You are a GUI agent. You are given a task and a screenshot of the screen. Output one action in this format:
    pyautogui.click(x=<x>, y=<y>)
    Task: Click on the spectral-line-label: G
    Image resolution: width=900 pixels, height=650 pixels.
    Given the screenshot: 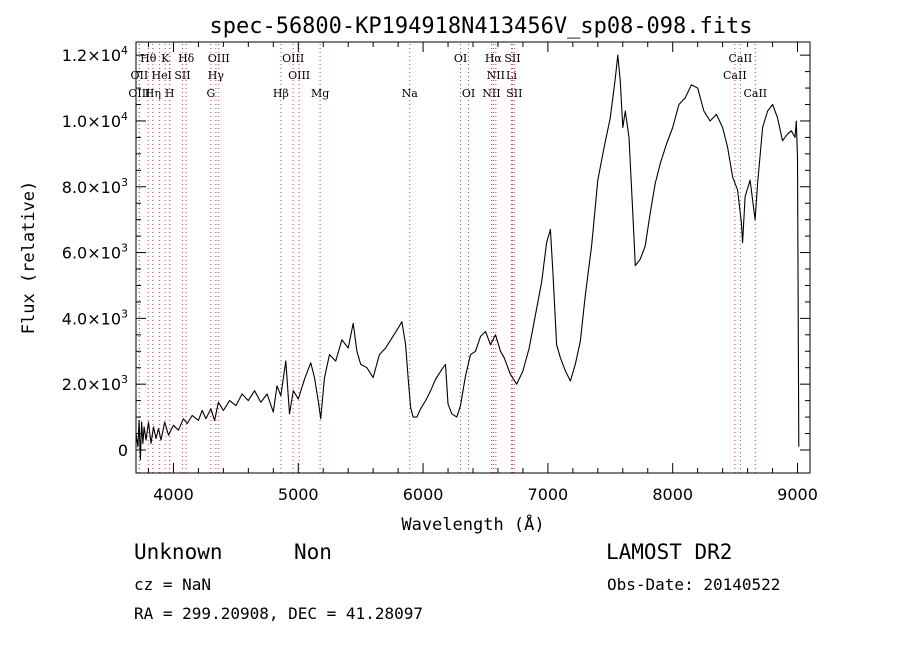 What is the action you would take?
    pyautogui.click(x=210, y=93)
    